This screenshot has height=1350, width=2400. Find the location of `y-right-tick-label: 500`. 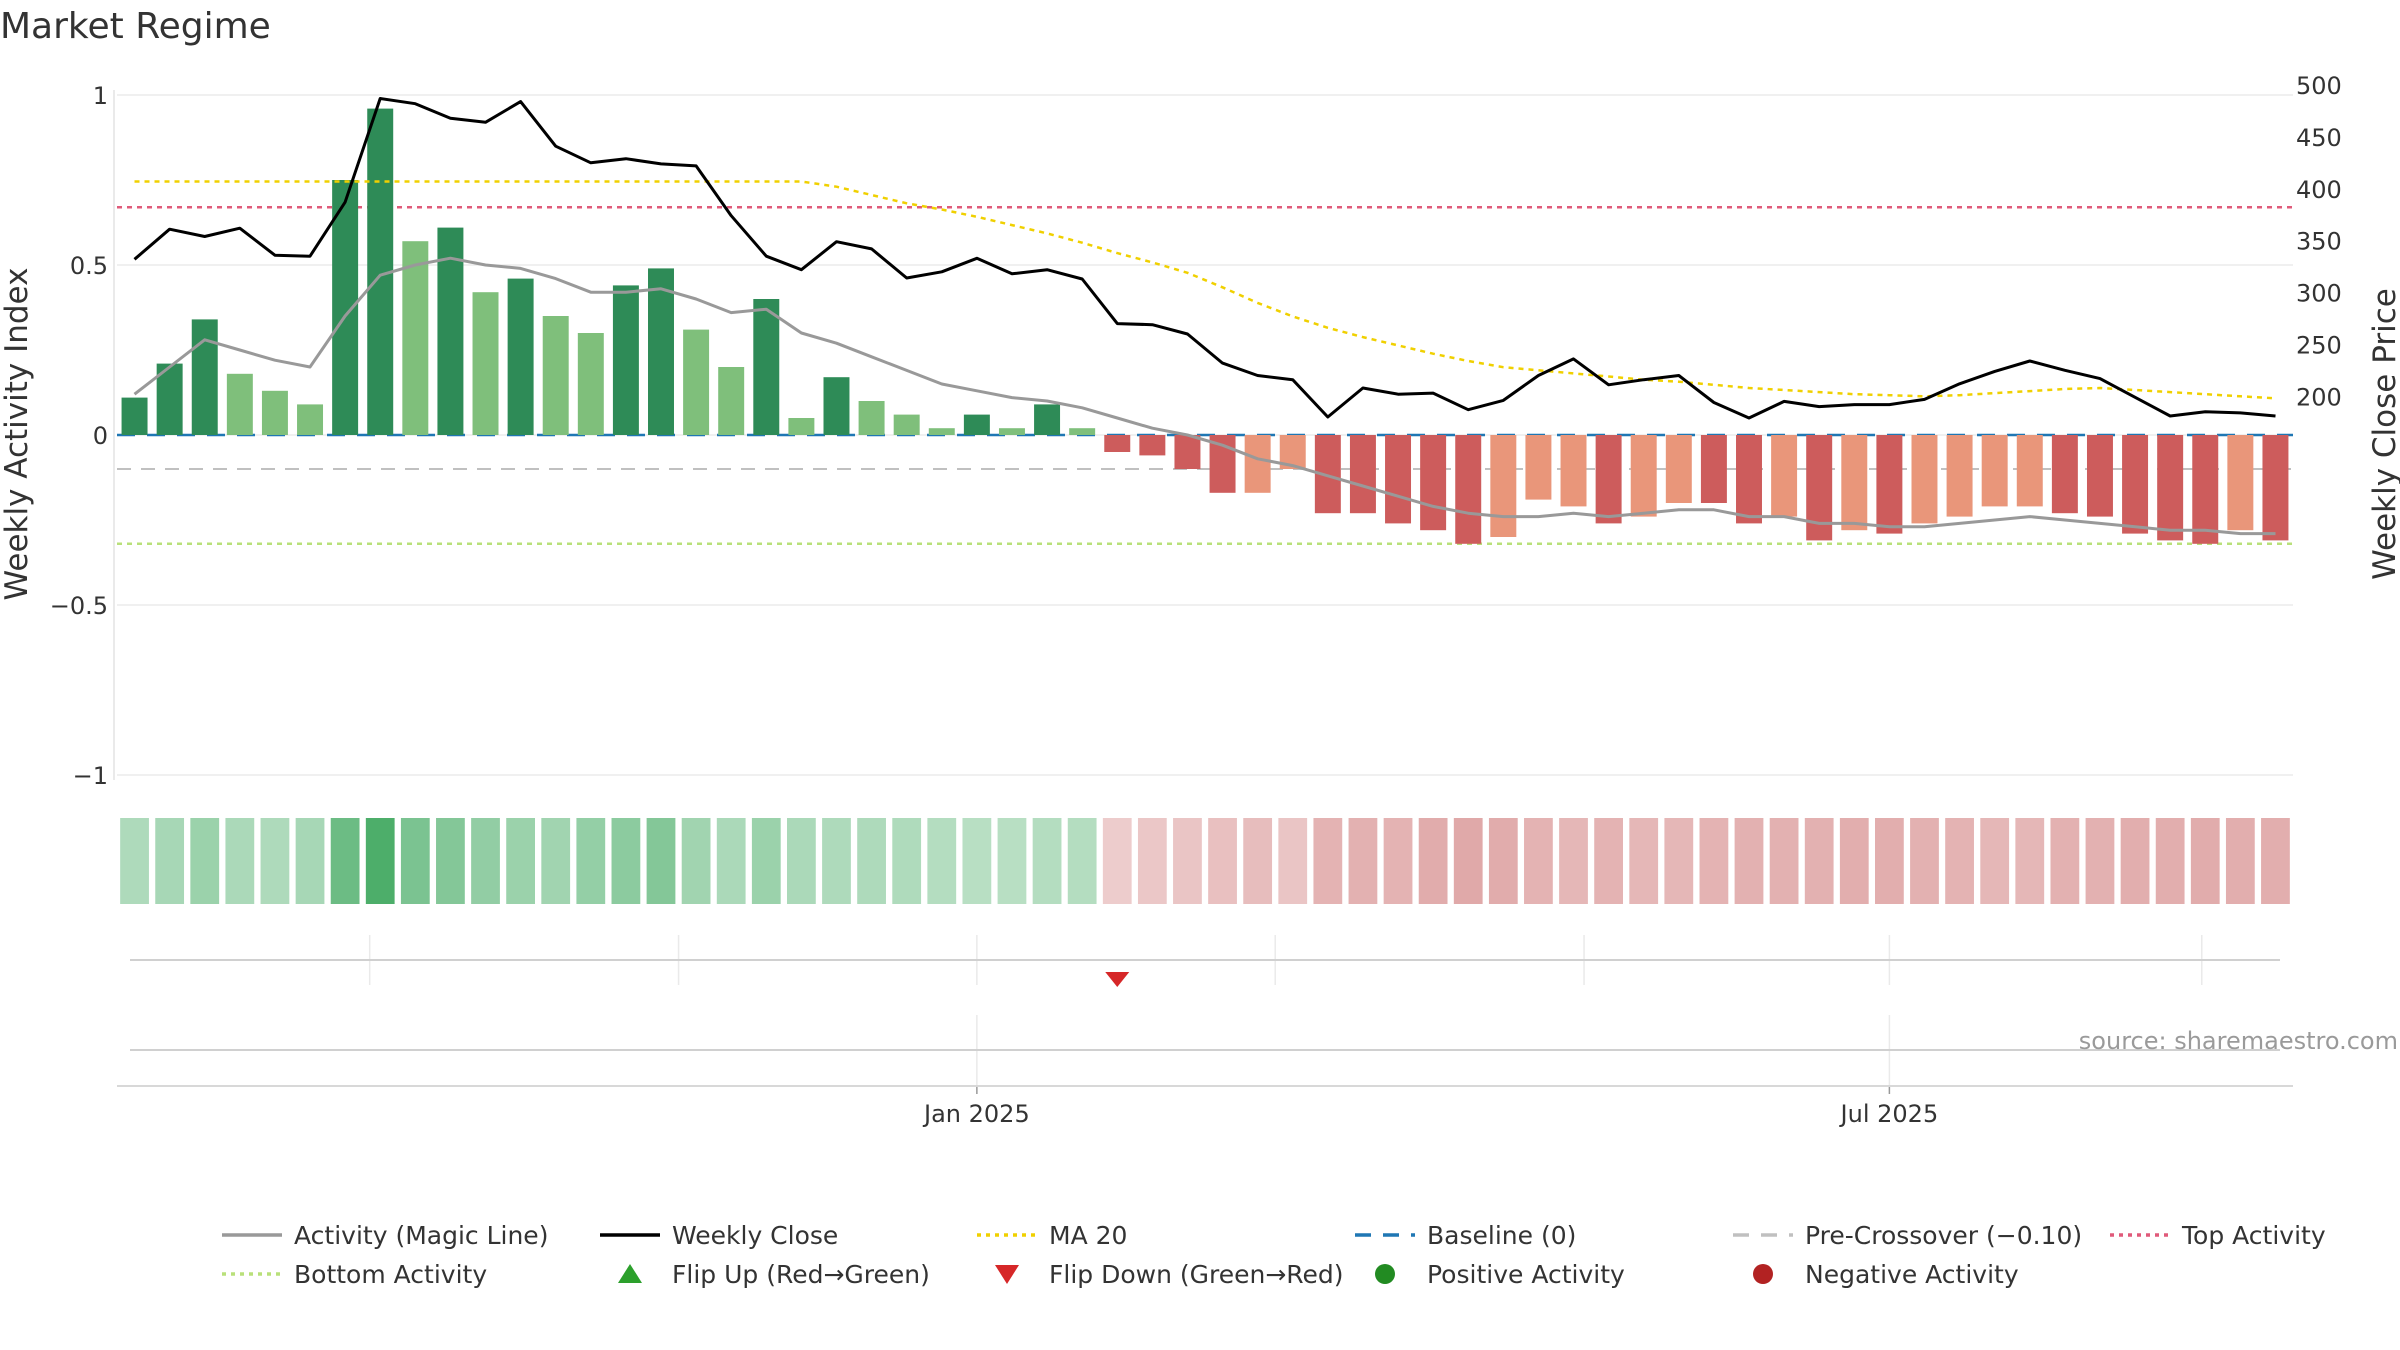

y-right-tick-label: 500 is located at coordinates (2319, 86).